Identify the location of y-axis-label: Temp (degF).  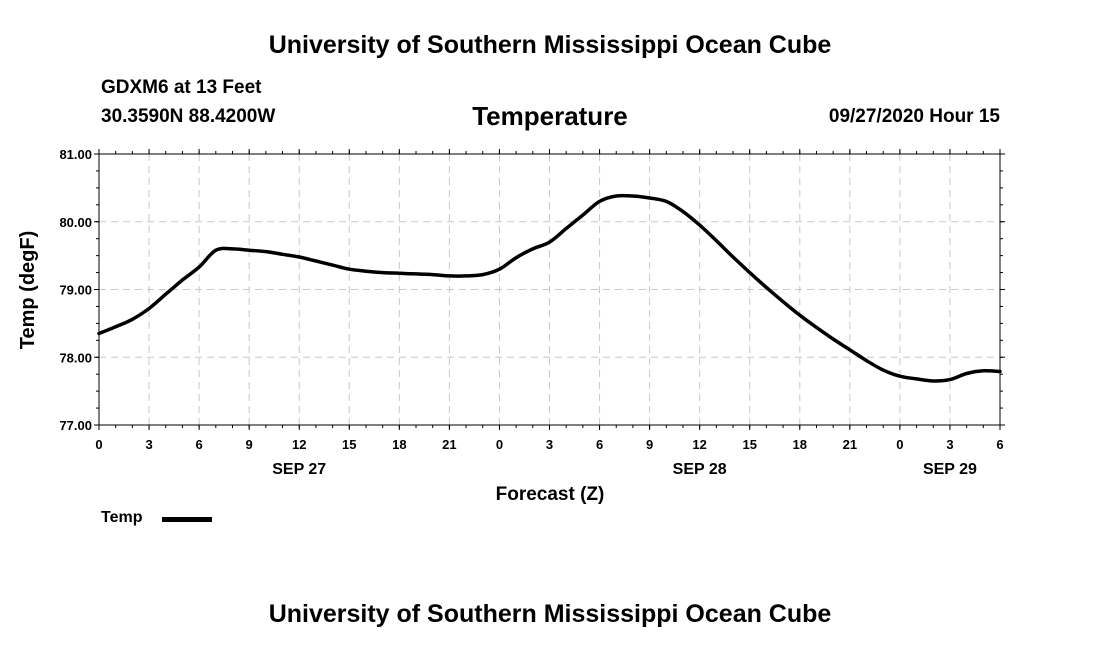
(28, 290).